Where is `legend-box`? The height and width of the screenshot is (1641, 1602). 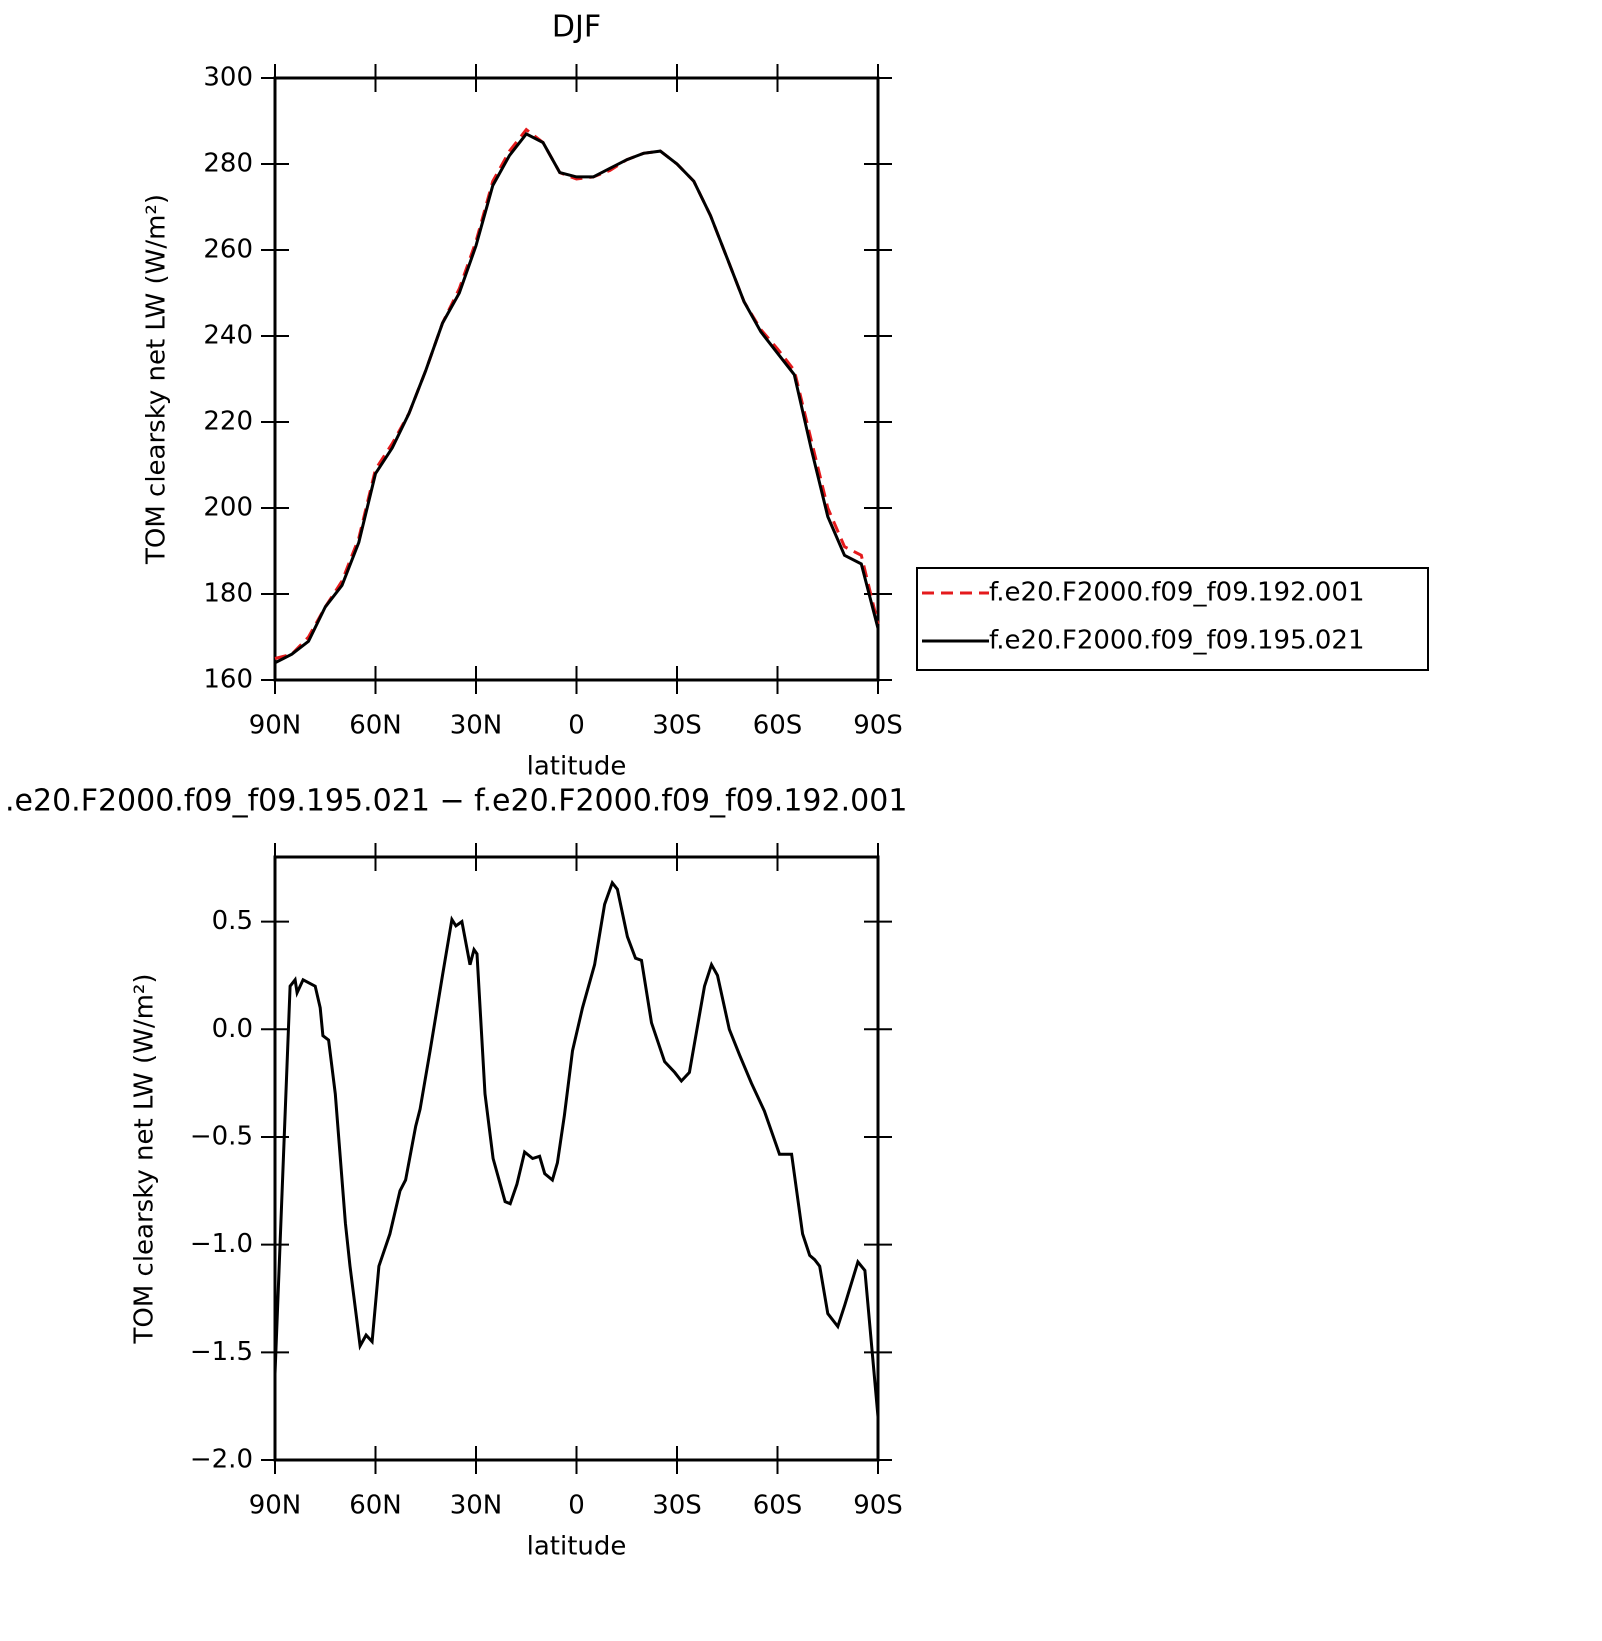 legend-box is located at coordinates (1172, 619).